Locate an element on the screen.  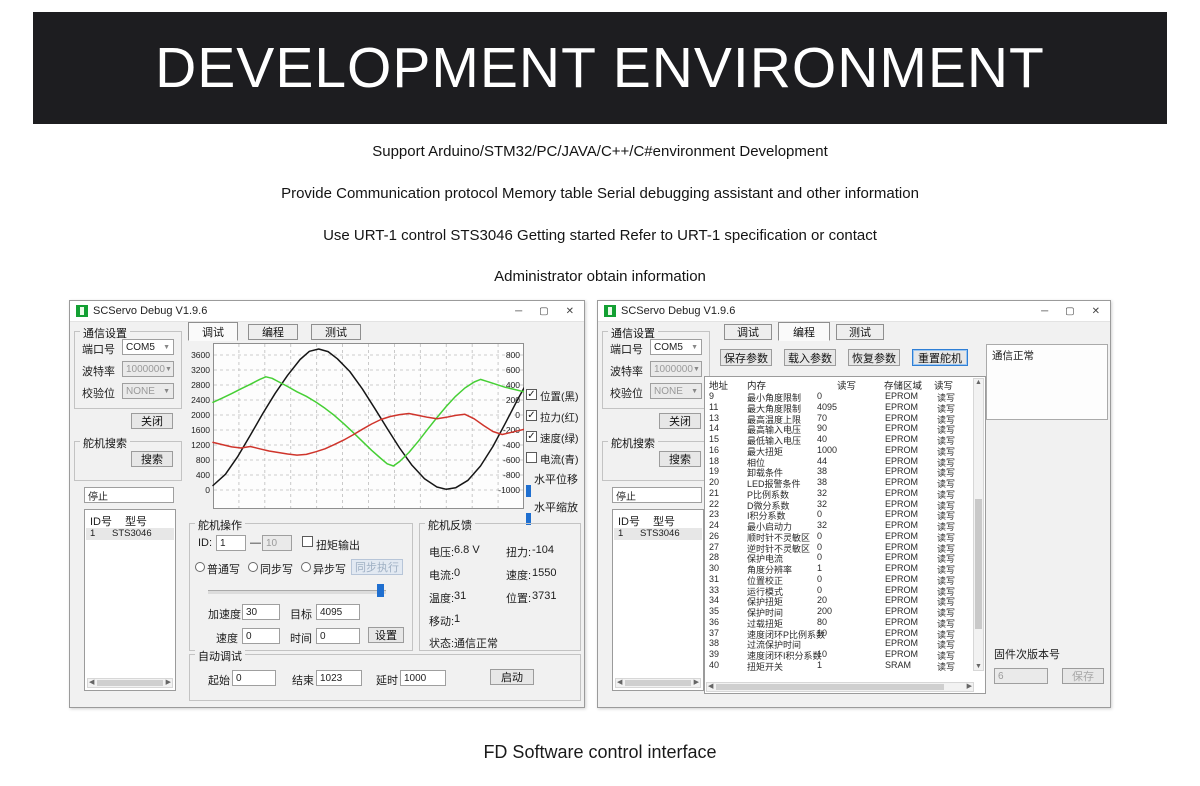
table-row: 28 保护电流 0 EPROM 读写 is located at coordinates (838, 558).